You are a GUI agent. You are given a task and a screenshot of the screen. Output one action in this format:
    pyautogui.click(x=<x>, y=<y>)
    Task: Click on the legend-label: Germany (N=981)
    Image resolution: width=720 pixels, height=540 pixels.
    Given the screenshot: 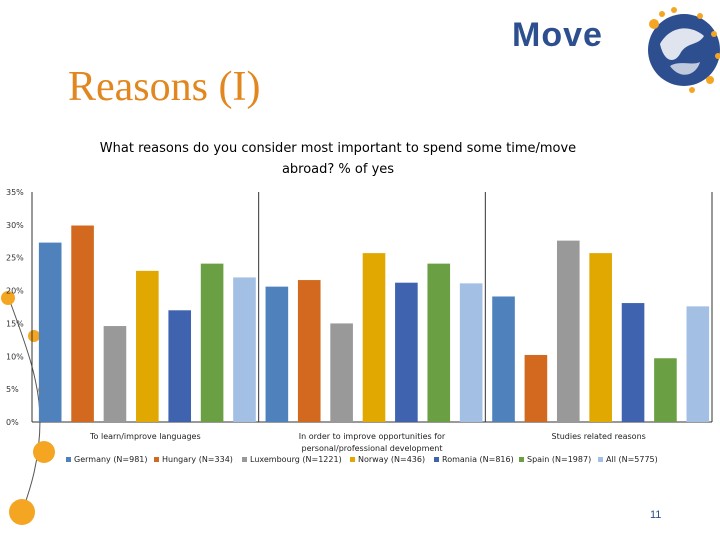 What is the action you would take?
    pyautogui.click(x=111, y=459)
    